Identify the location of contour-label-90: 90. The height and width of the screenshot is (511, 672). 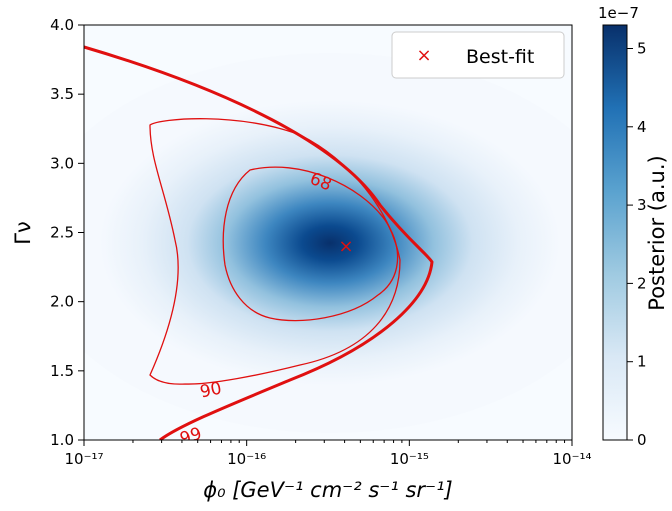
(210, 390).